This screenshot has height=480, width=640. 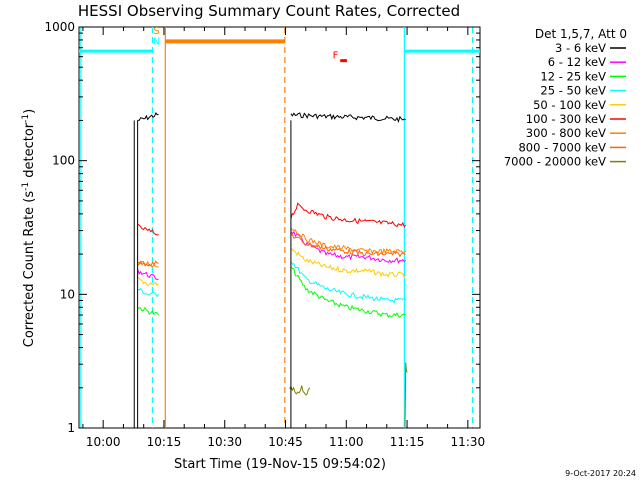 What do you see at coordinates (573, 76) in the screenshot?
I see `legend-label-12-25-kev: 12 - 25 keV` at bounding box center [573, 76].